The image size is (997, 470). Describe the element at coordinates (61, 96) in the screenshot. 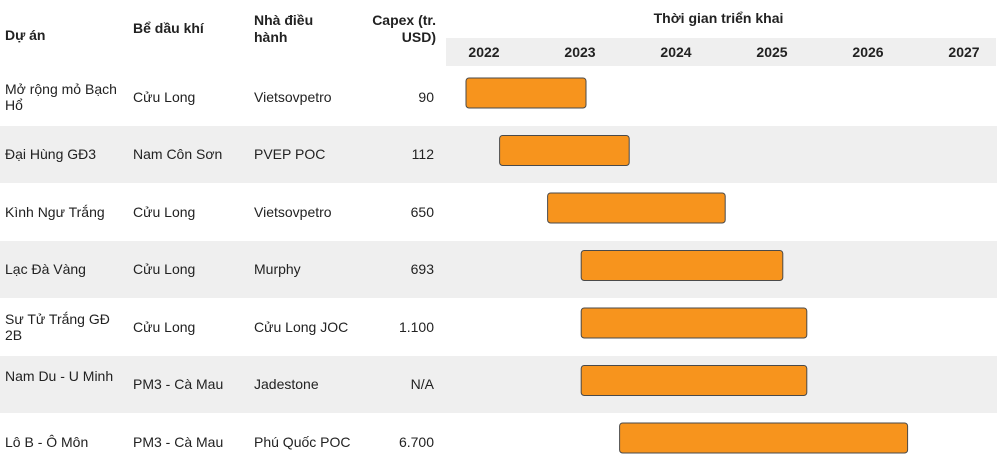

I see `project-name-cell: Mở rộng mỏ Bạch Hổ` at that location.